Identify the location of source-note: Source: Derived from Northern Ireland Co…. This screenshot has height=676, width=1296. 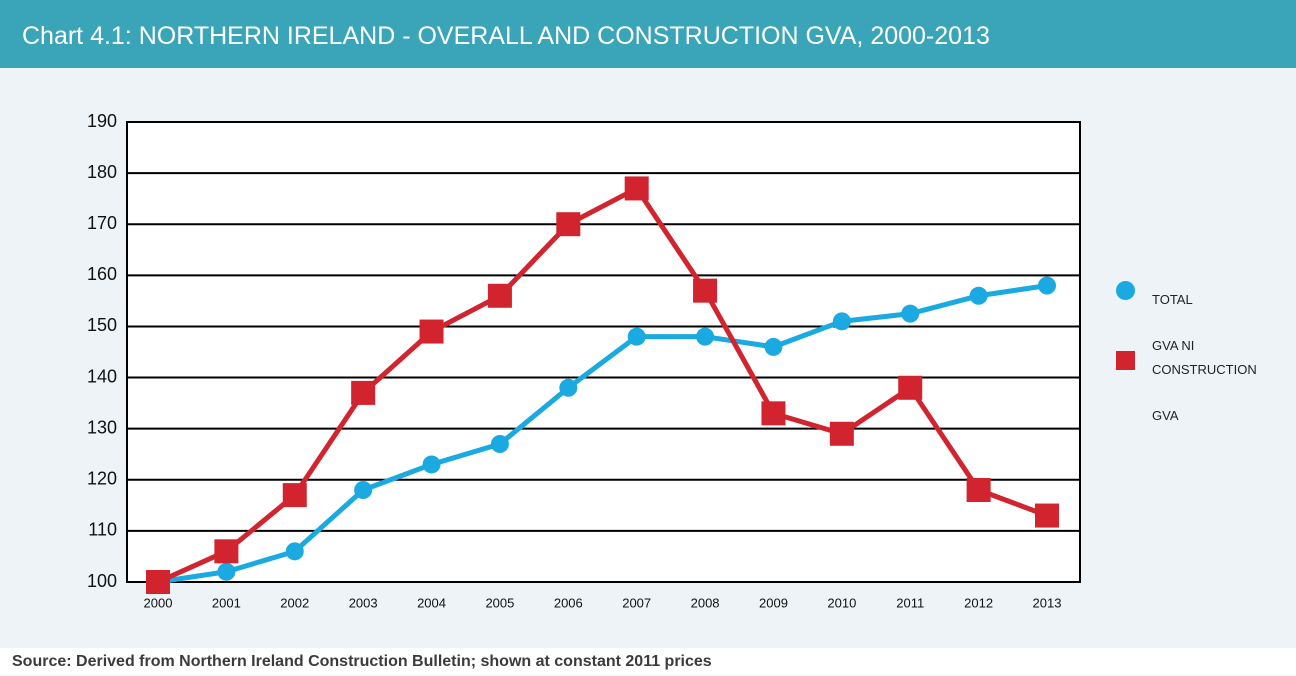
(648, 661).